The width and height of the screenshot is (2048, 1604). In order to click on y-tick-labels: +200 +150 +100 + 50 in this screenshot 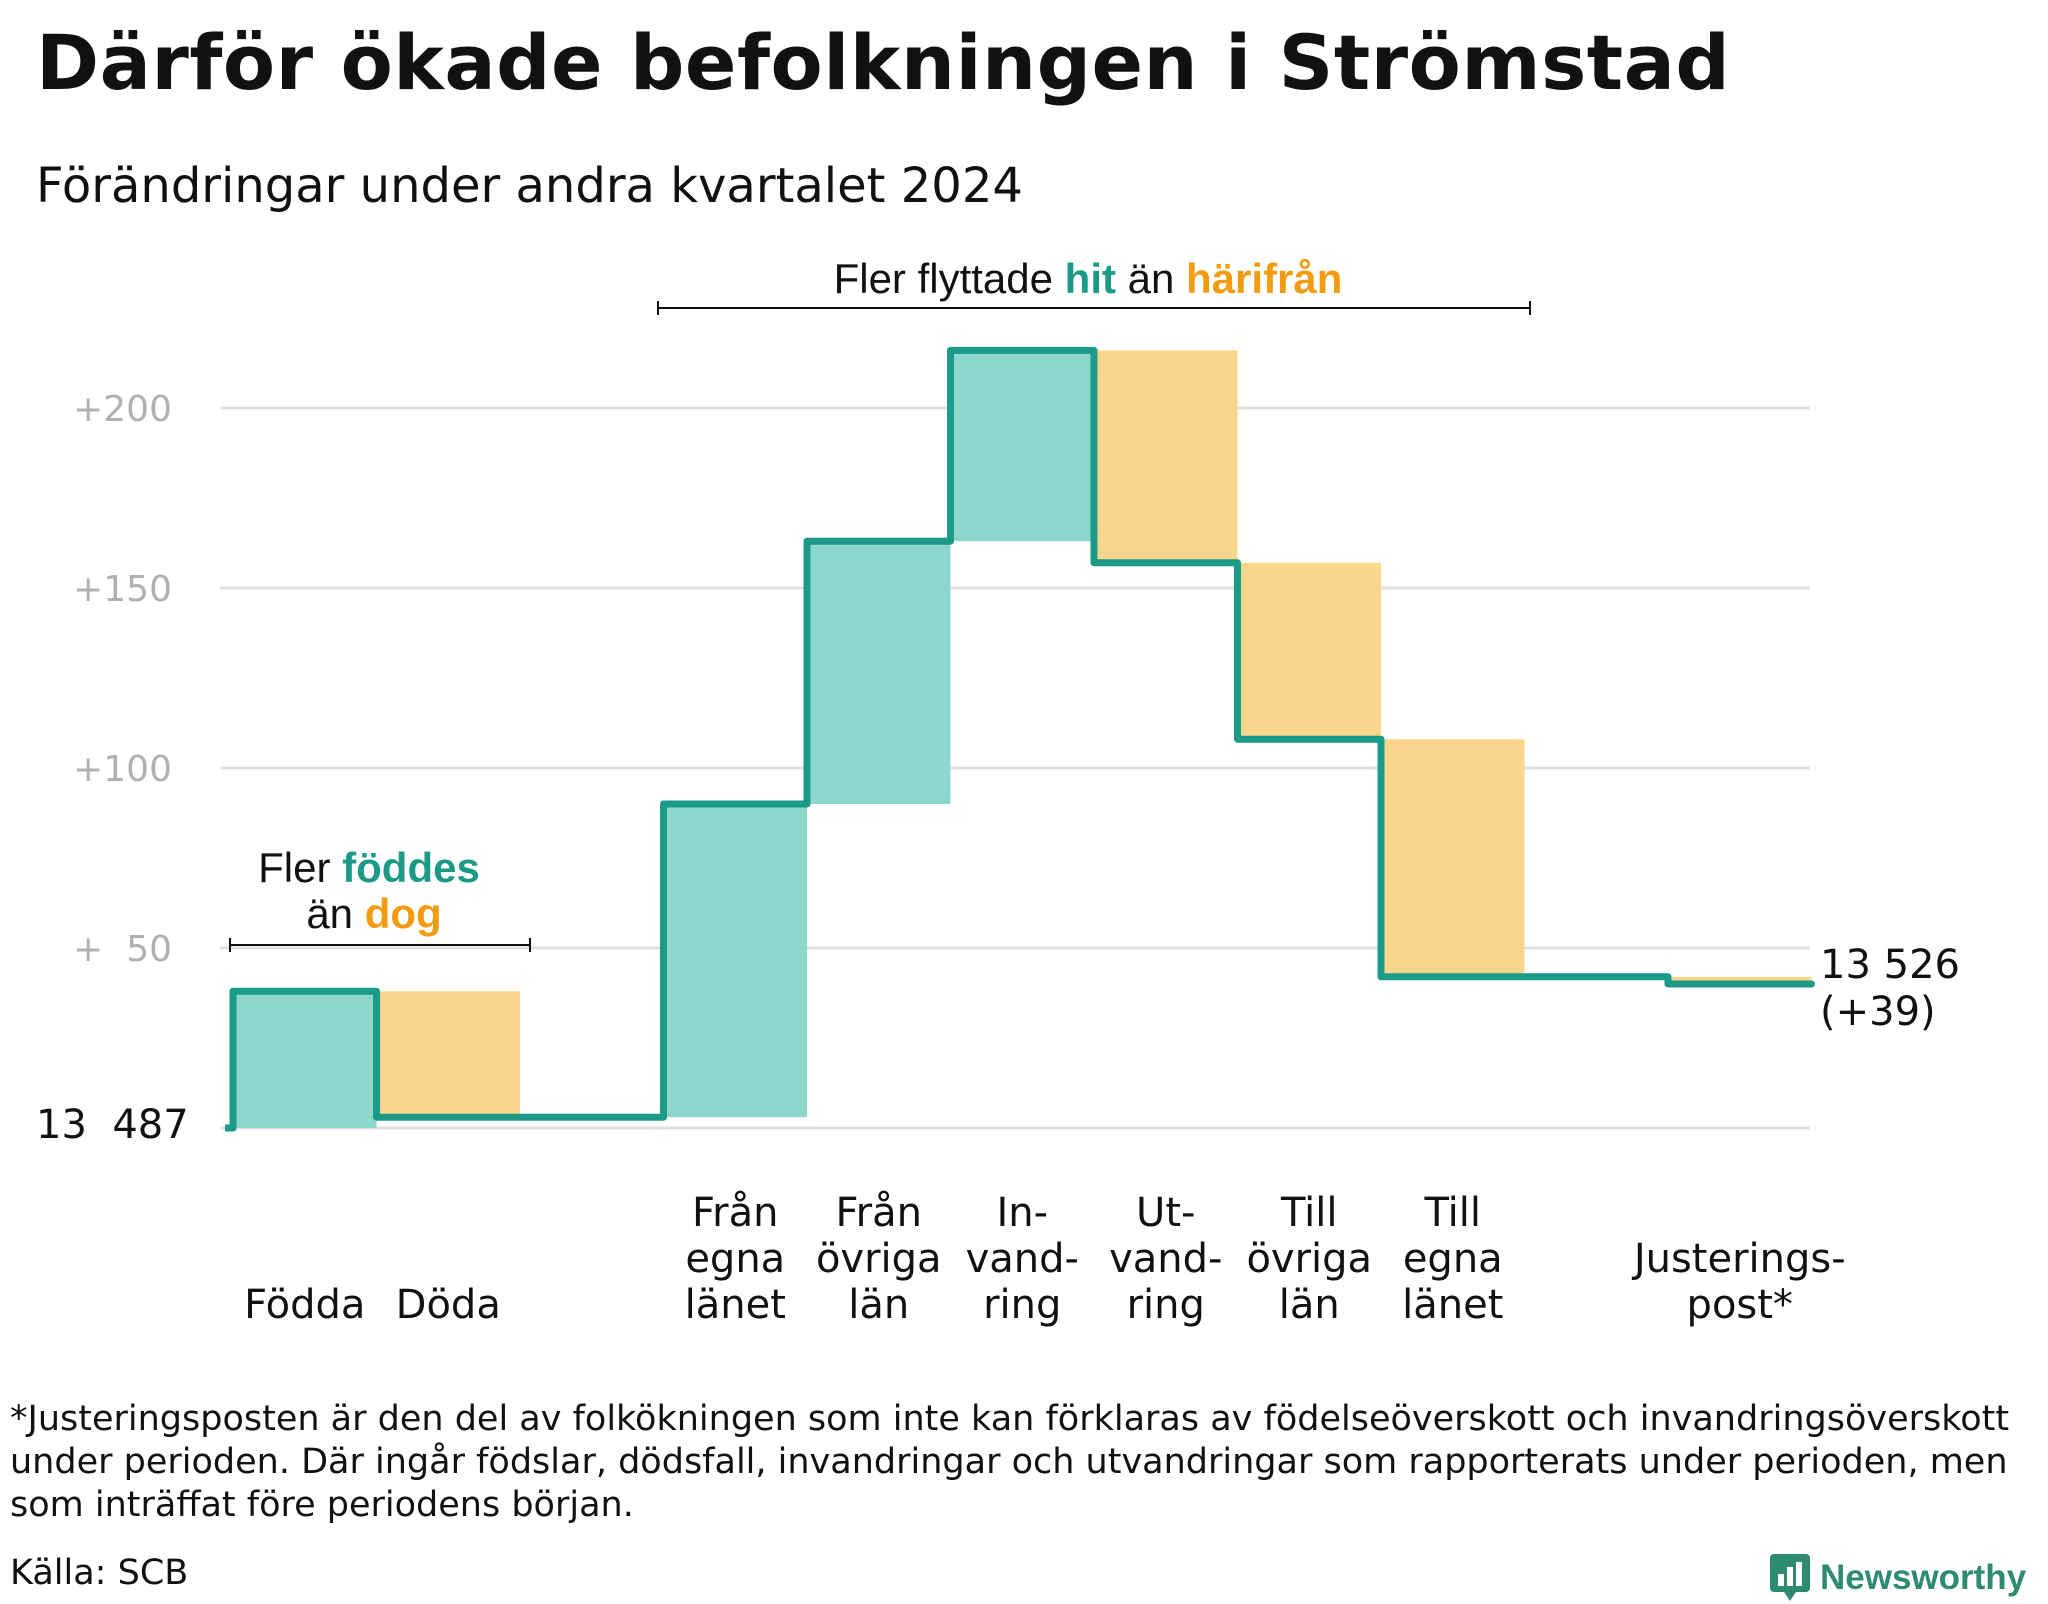, I will do `click(122, 679)`.